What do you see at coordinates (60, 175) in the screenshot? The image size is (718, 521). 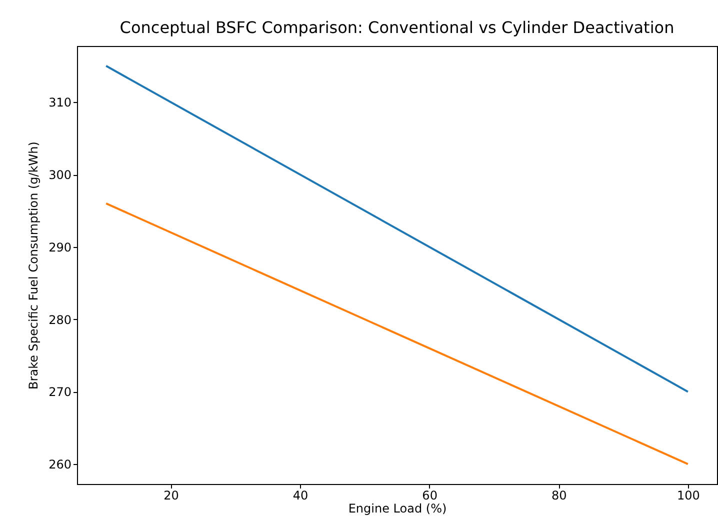 I see `y-tick-label: 300` at bounding box center [60, 175].